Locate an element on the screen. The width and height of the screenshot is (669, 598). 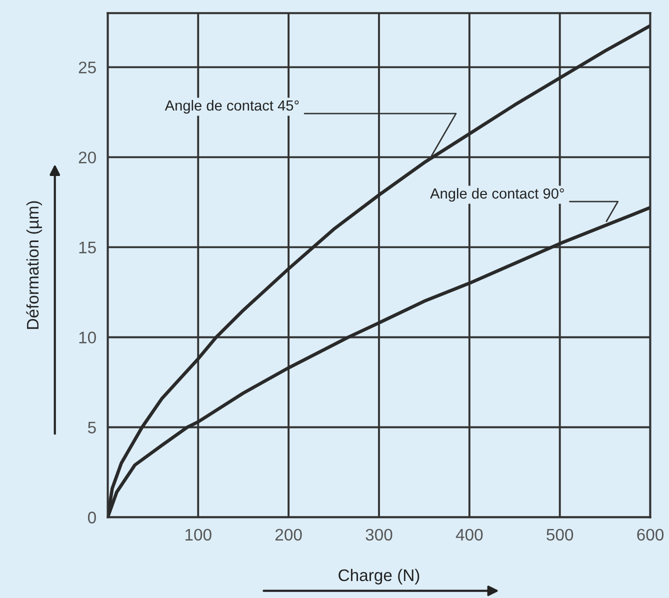
x-tick-label: 100 is located at coordinates (199, 534).